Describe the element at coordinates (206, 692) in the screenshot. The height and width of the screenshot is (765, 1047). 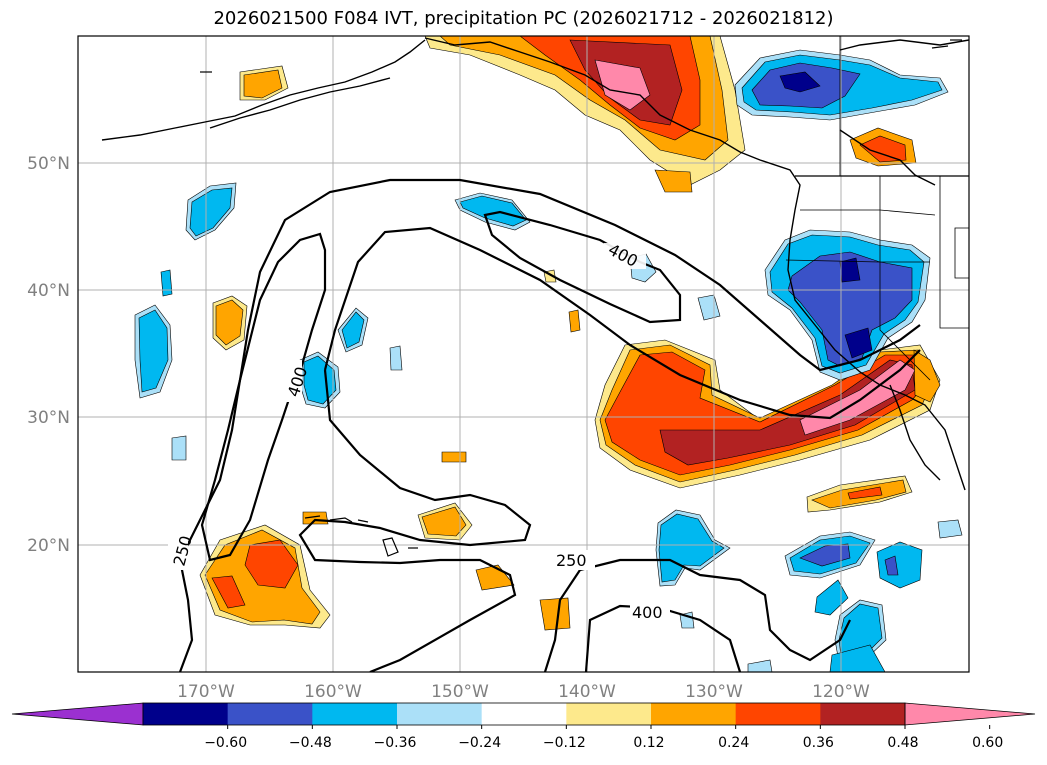
I see `lon-label: 170°W` at that location.